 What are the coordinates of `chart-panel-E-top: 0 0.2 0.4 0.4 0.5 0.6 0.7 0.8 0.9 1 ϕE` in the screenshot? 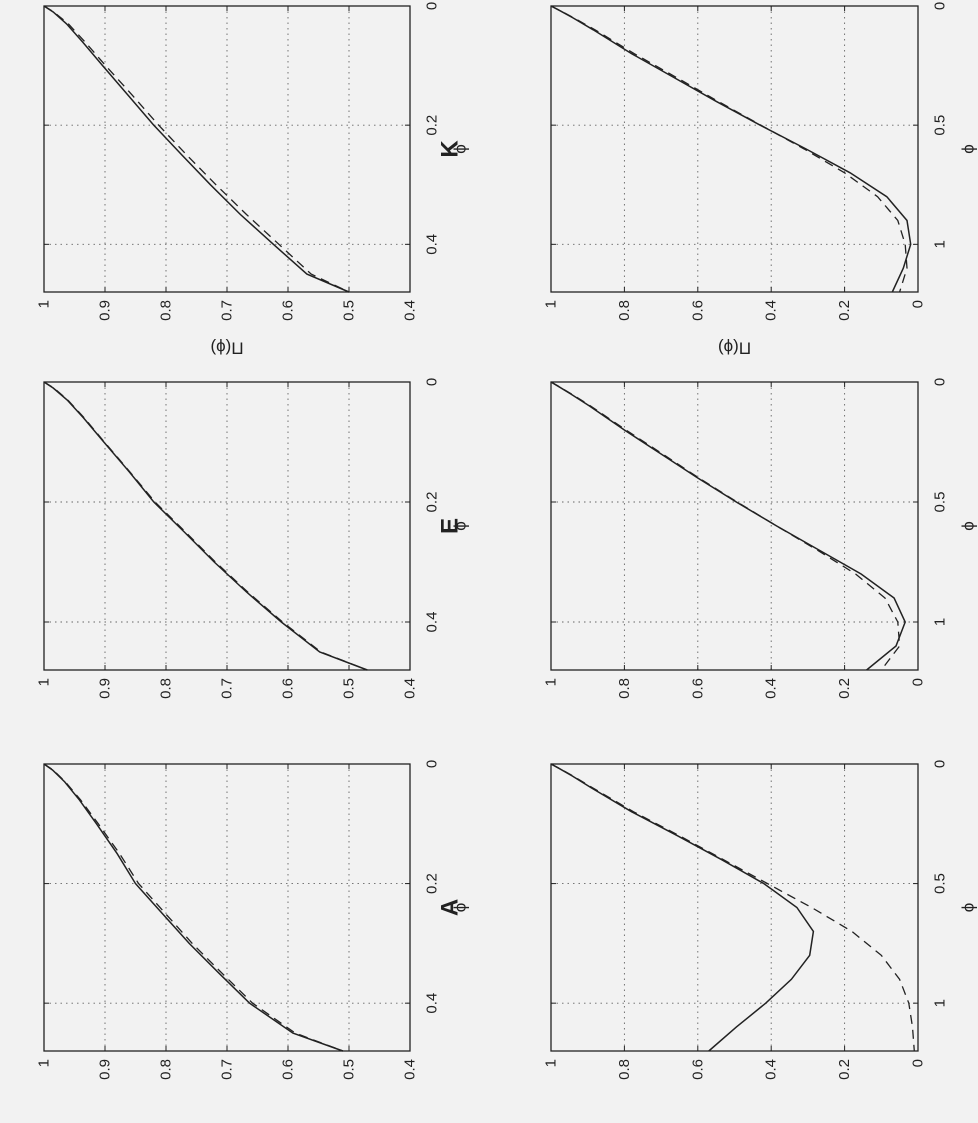 It's located at (253, 538).